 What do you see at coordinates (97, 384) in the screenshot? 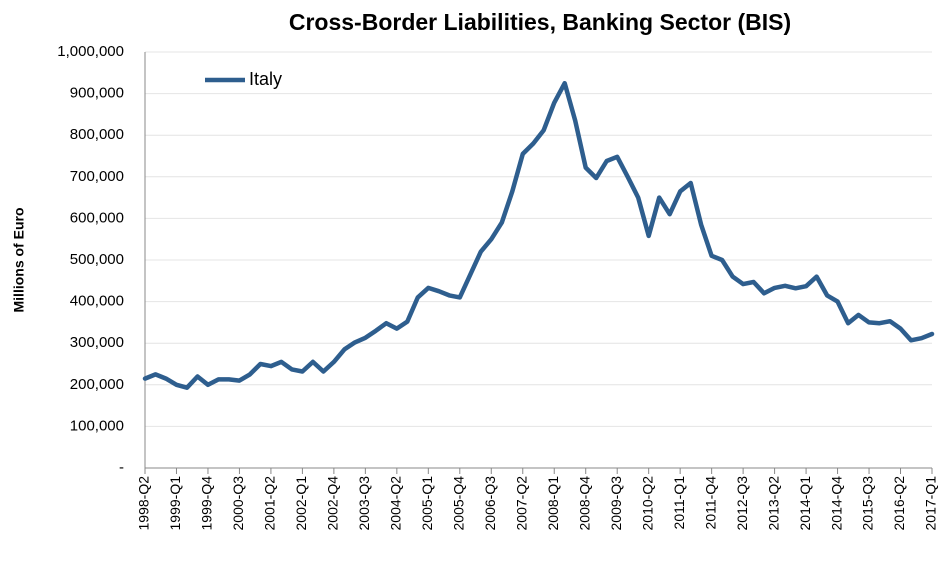
I see `y-tick-label: 200,000` at bounding box center [97, 384].